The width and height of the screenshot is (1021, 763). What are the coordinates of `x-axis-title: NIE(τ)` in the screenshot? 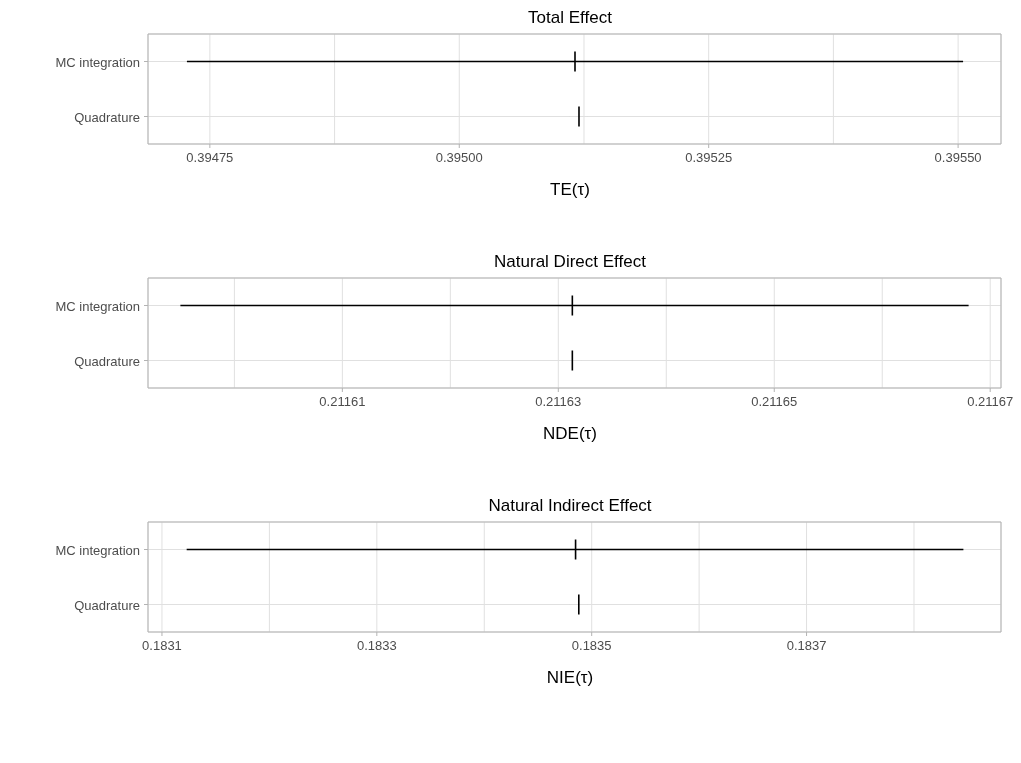 It's located at (570, 678).